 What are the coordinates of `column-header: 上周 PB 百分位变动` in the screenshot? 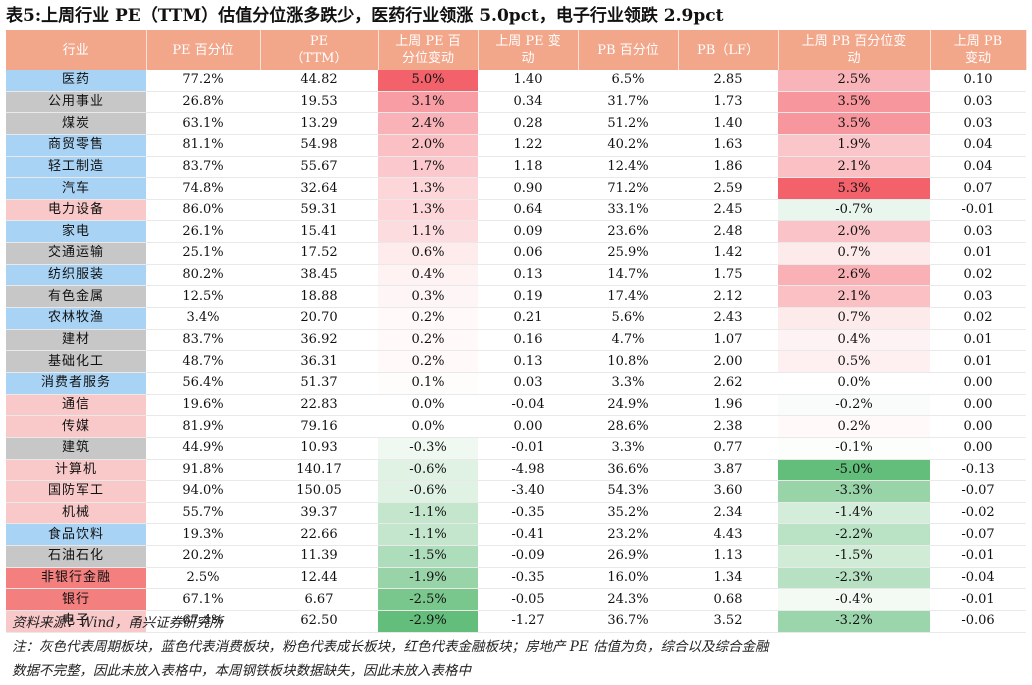 It's located at (854, 50).